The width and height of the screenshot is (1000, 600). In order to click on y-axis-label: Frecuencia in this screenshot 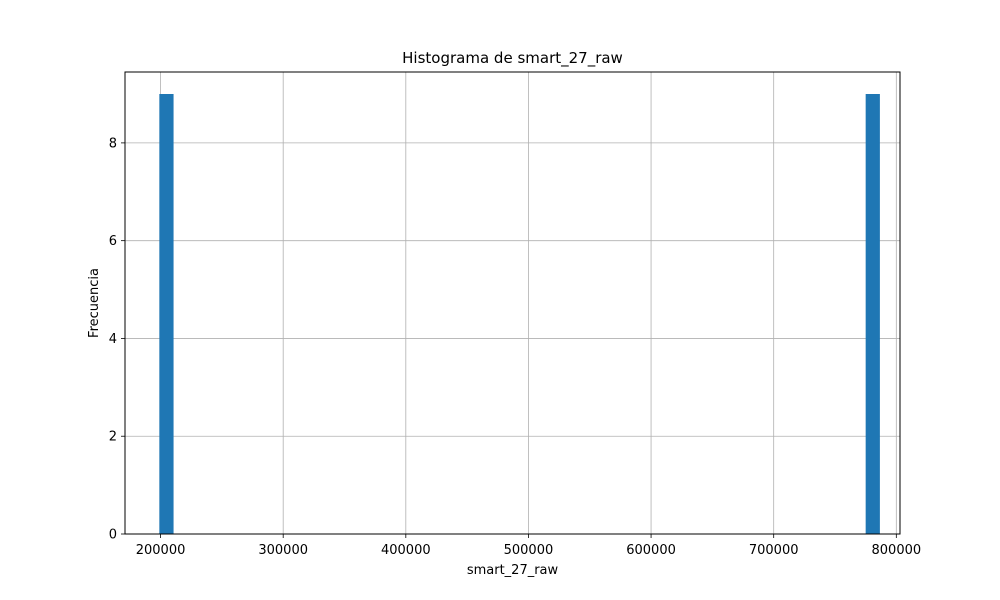, I will do `click(94, 303)`.